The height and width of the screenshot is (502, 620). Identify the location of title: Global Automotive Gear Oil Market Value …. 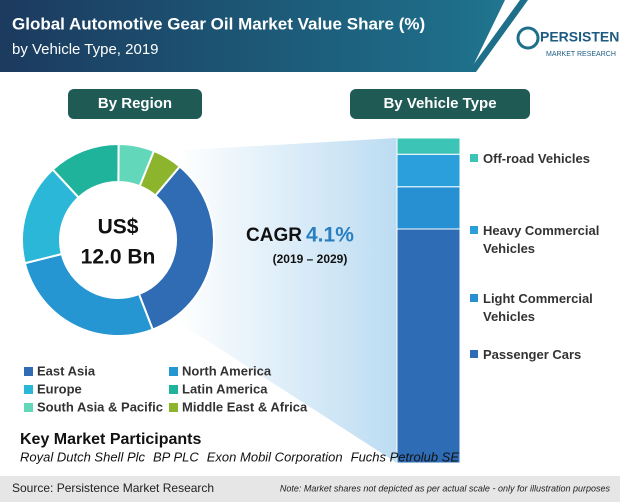
(218, 23).